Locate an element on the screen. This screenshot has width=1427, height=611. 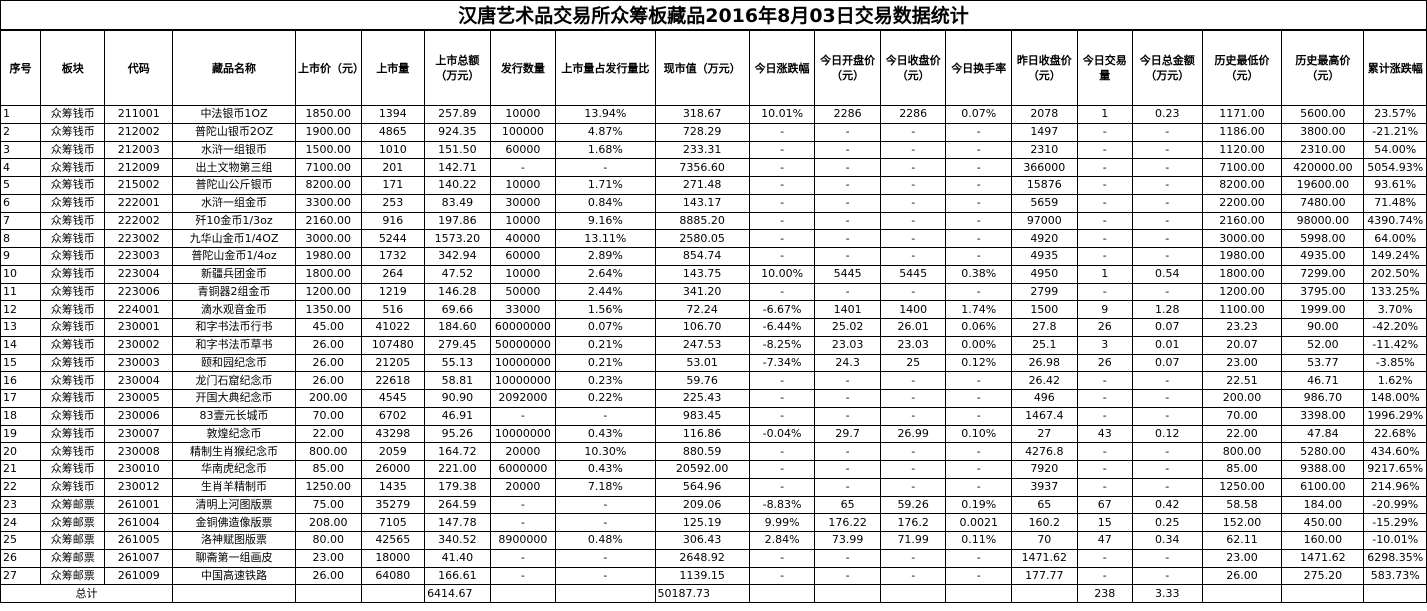
cell-seq: 15 is located at coordinates (20, 363).